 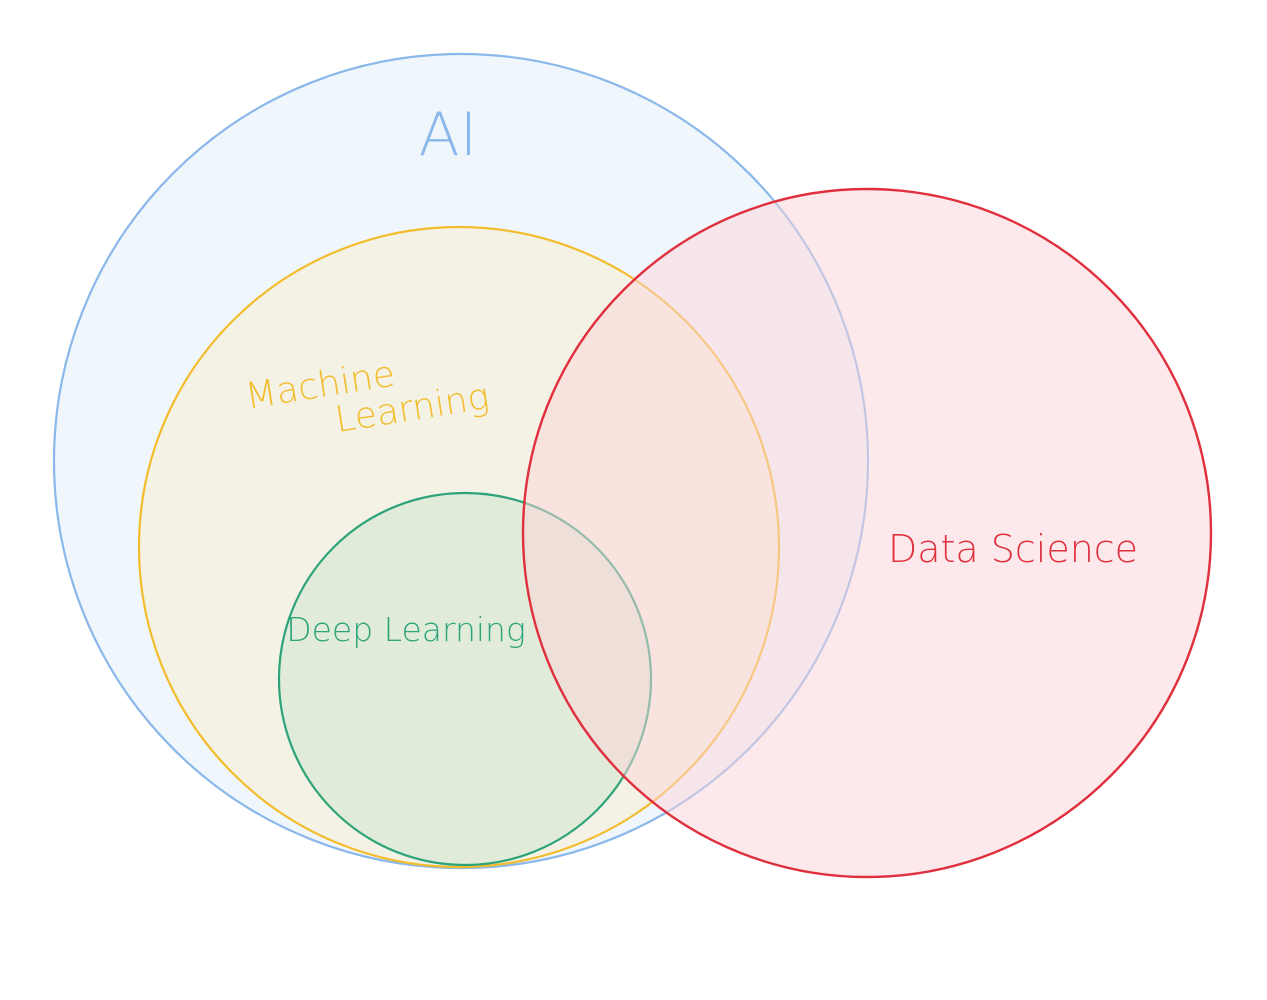 What do you see at coordinates (406, 629) in the screenshot?
I see `deep-learning-label: Deep Learning` at bounding box center [406, 629].